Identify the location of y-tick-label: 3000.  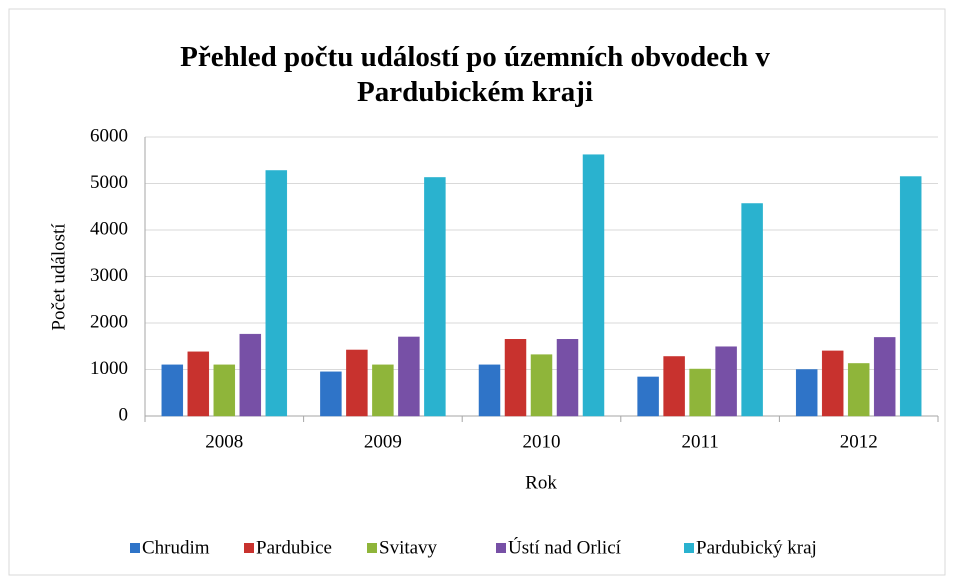
(109, 275).